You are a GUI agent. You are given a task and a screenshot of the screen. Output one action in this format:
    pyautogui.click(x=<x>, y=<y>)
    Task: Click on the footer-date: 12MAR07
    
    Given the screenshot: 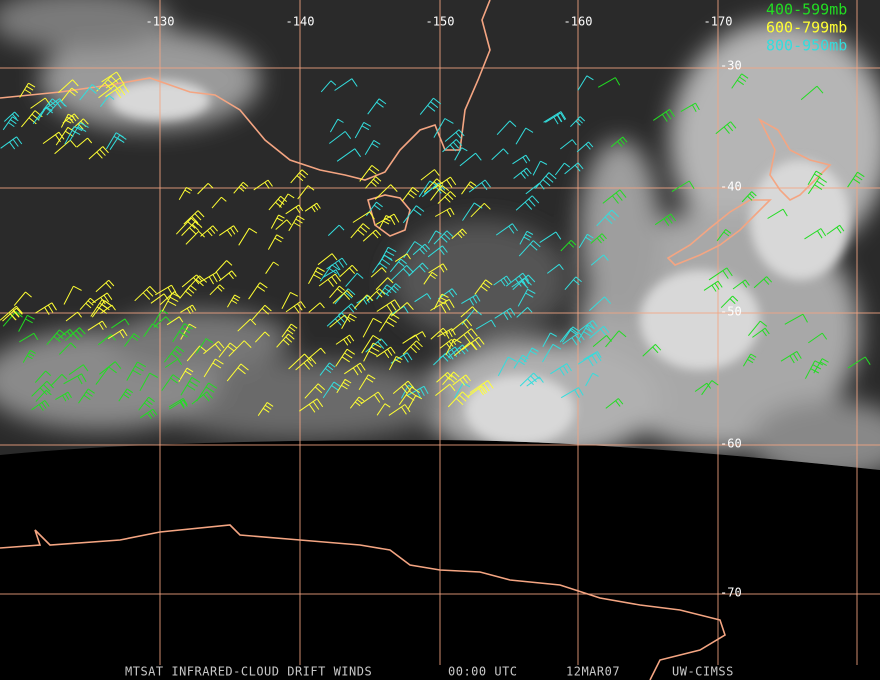 What is the action you would take?
    pyautogui.click(x=593, y=672)
    